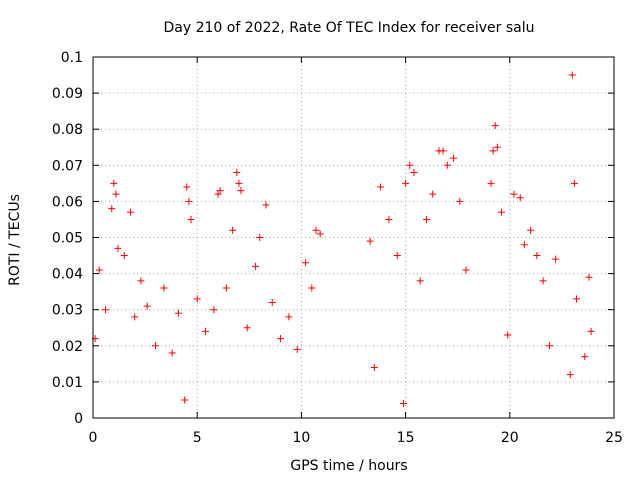 The height and width of the screenshot is (480, 640). What do you see at coordinates (510, 438) in the screenshot?
I see `x-tick-label: 20` at bounding box center [510, 438].